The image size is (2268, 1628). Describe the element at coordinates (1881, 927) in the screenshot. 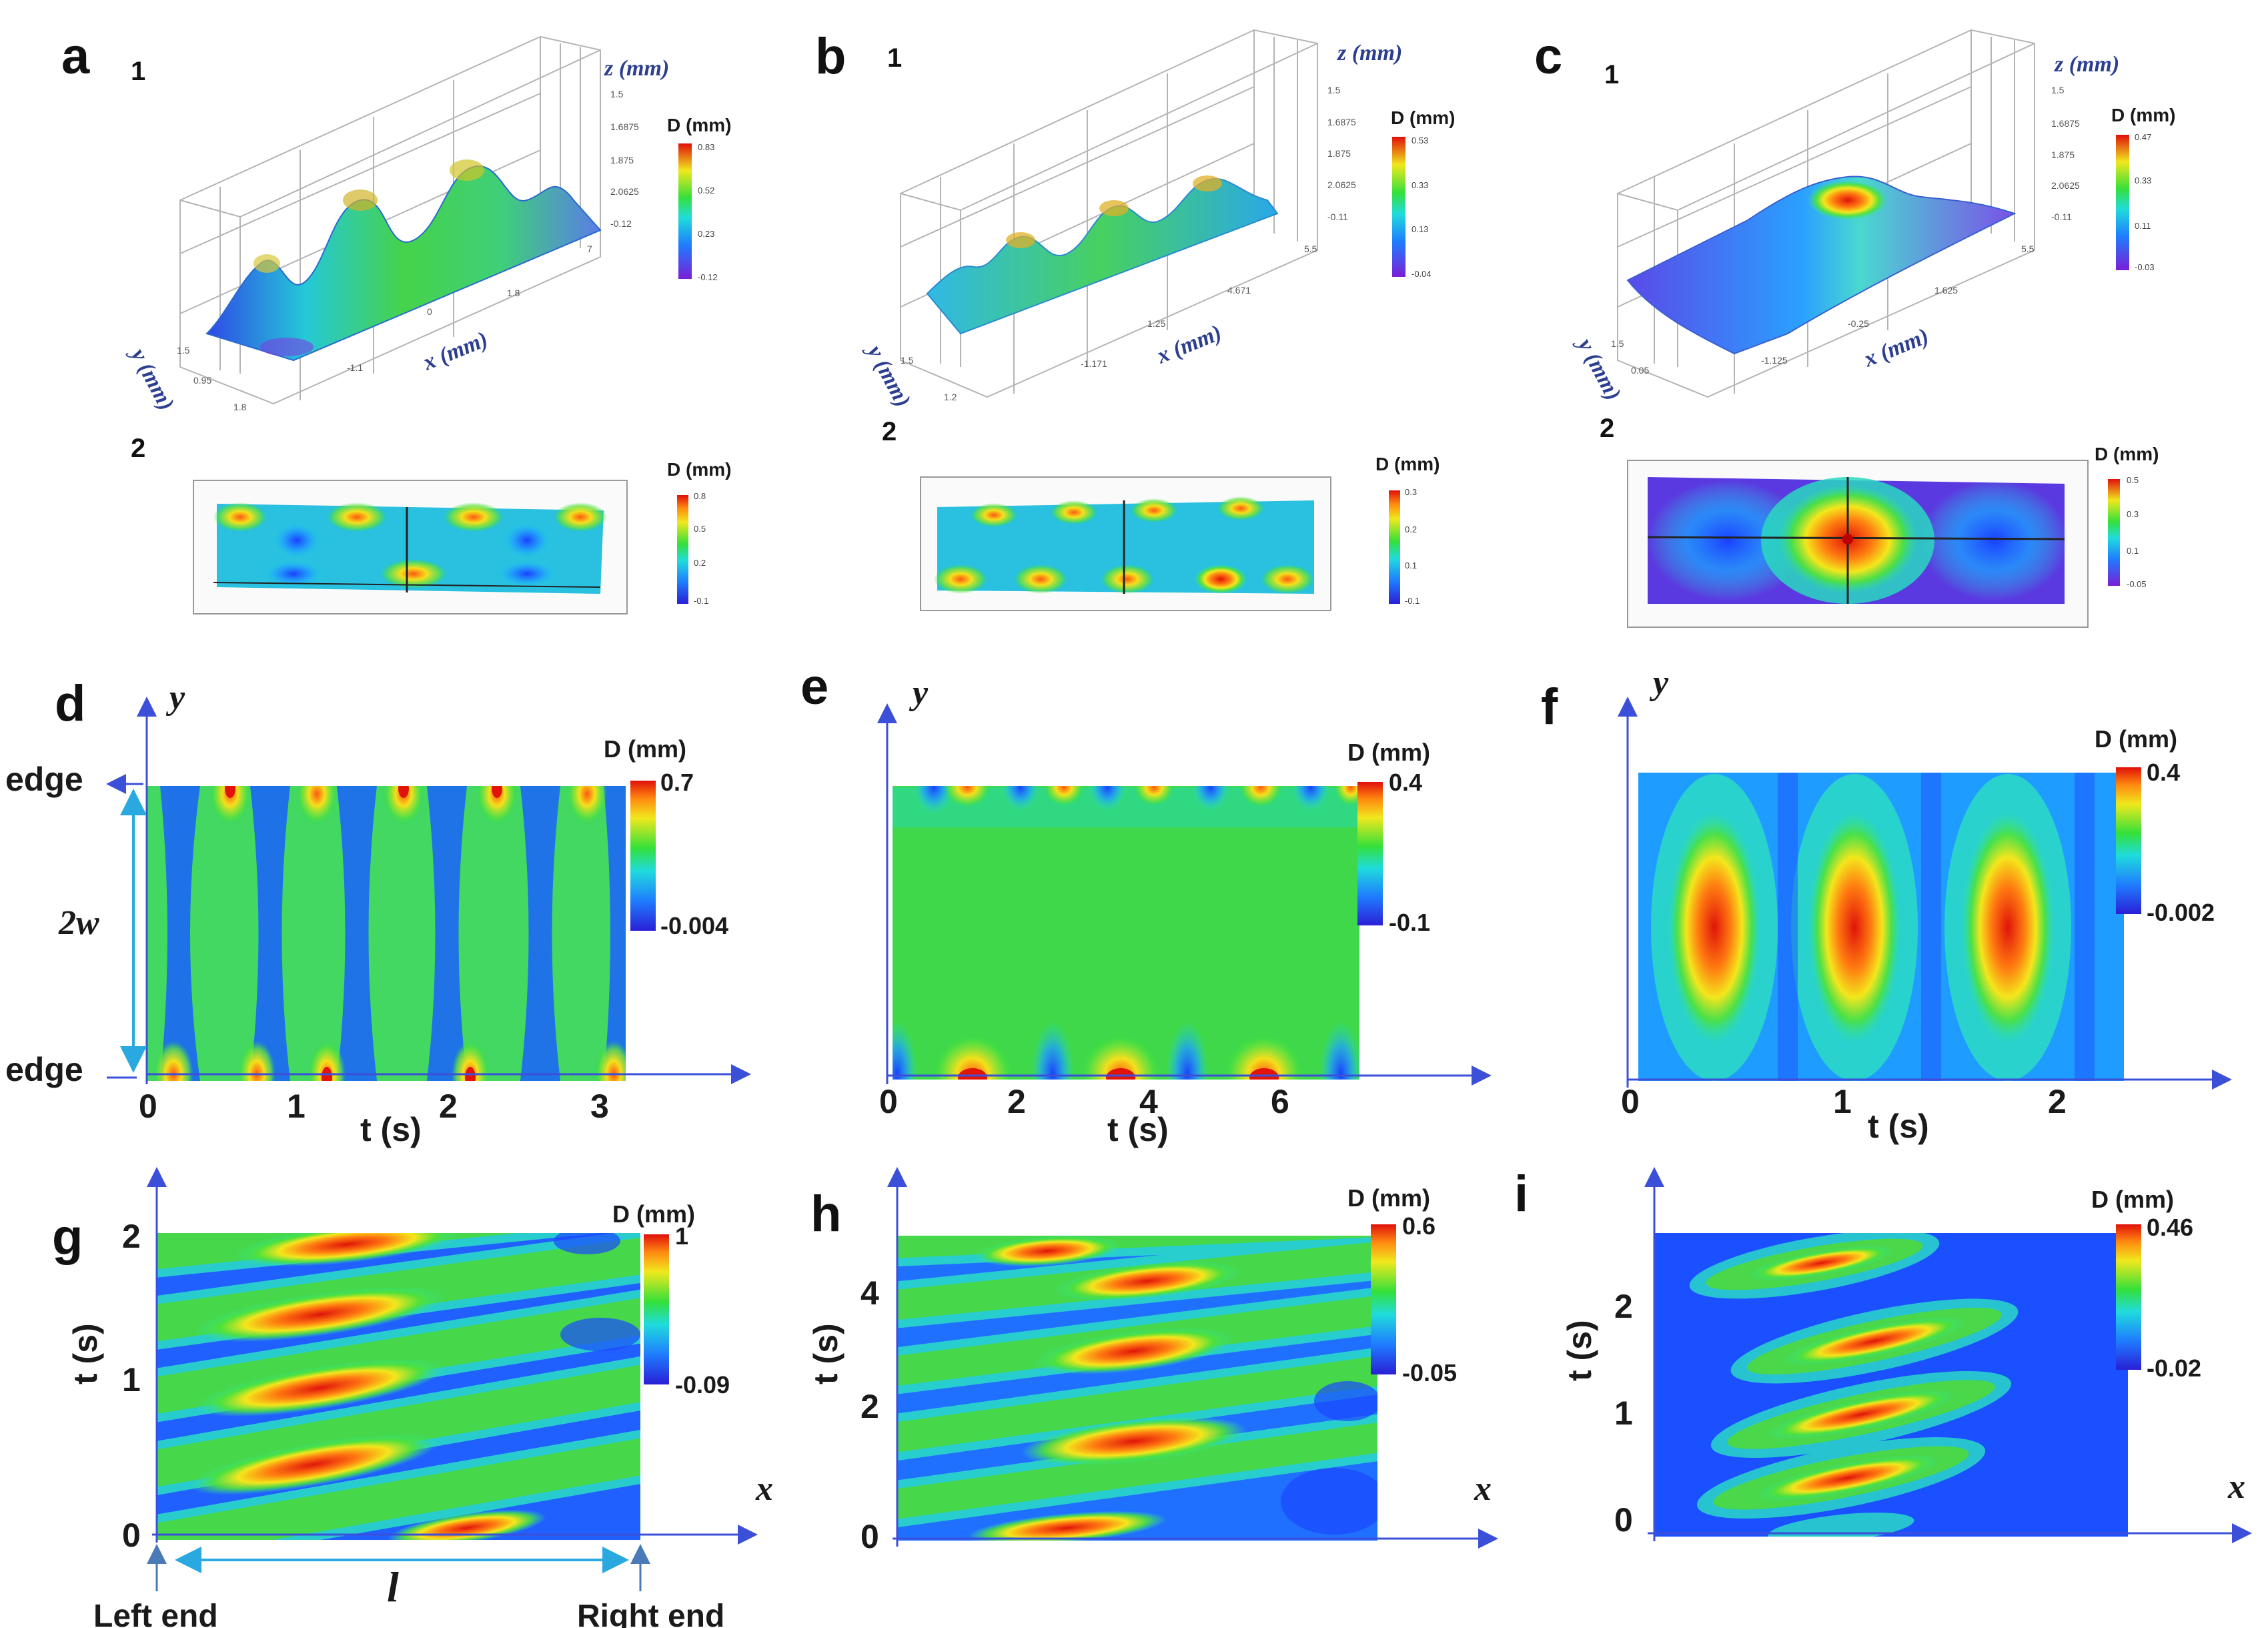

I see `heatmap-f` at that location.